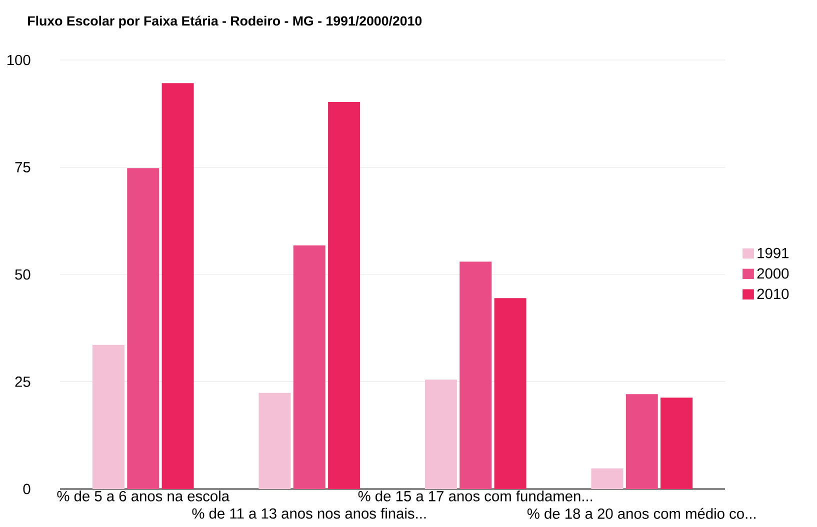 The height and width of the screenshot is (527, 817). What do you see at coordinates (18, 60) in the screenshot?
I see `y-tick-label: 100` at bounding box center [18, 60].